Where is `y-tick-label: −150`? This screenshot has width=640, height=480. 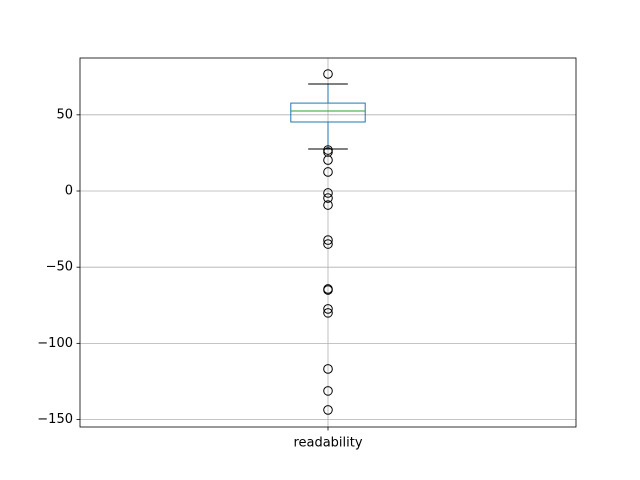
y-tick-label: −150 is located at coordinates (55, 419).